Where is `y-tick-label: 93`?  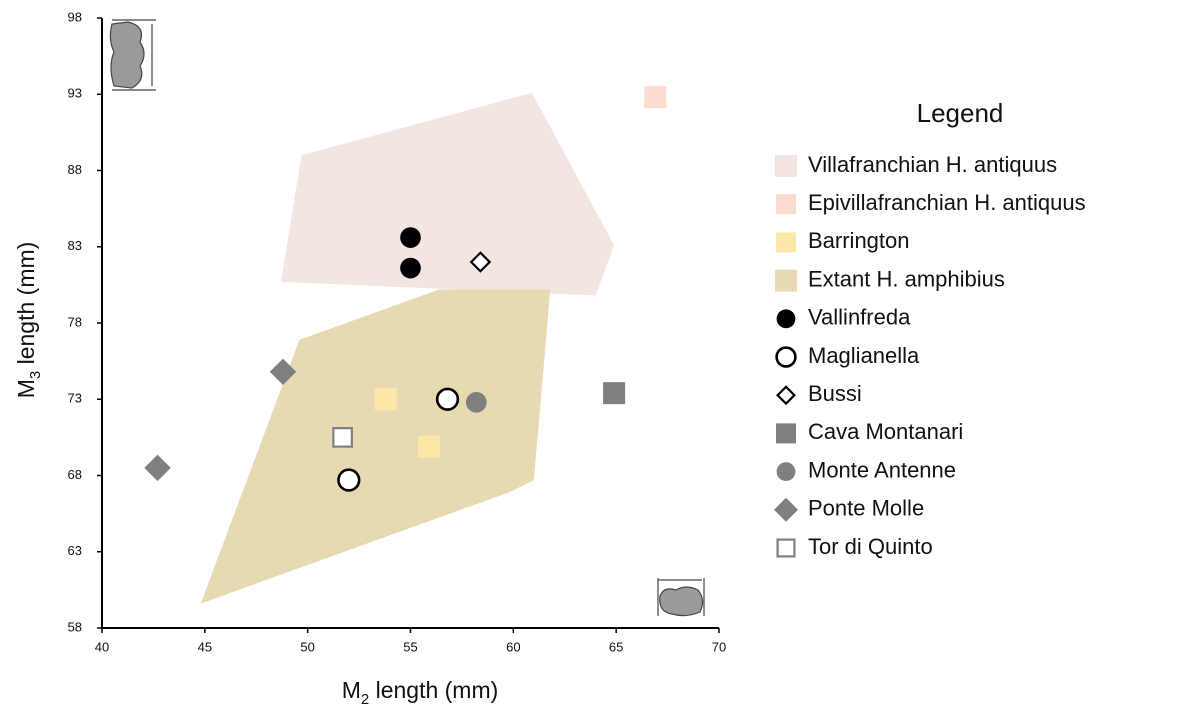 y-tick-label: 93 is located at coordinates (75, 93).